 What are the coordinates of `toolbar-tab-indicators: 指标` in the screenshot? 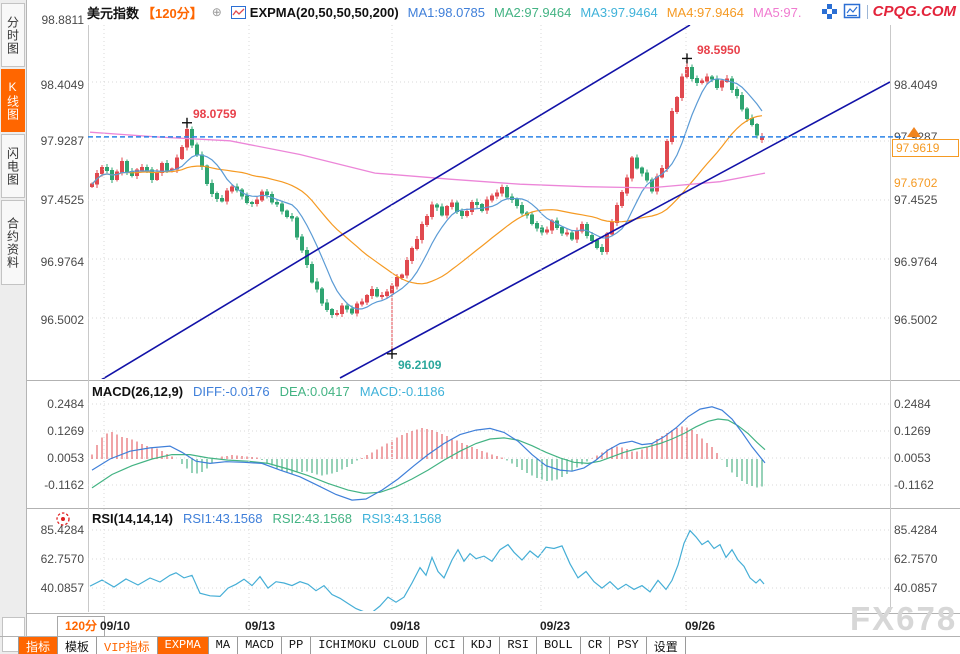 It's located at (39, 645).